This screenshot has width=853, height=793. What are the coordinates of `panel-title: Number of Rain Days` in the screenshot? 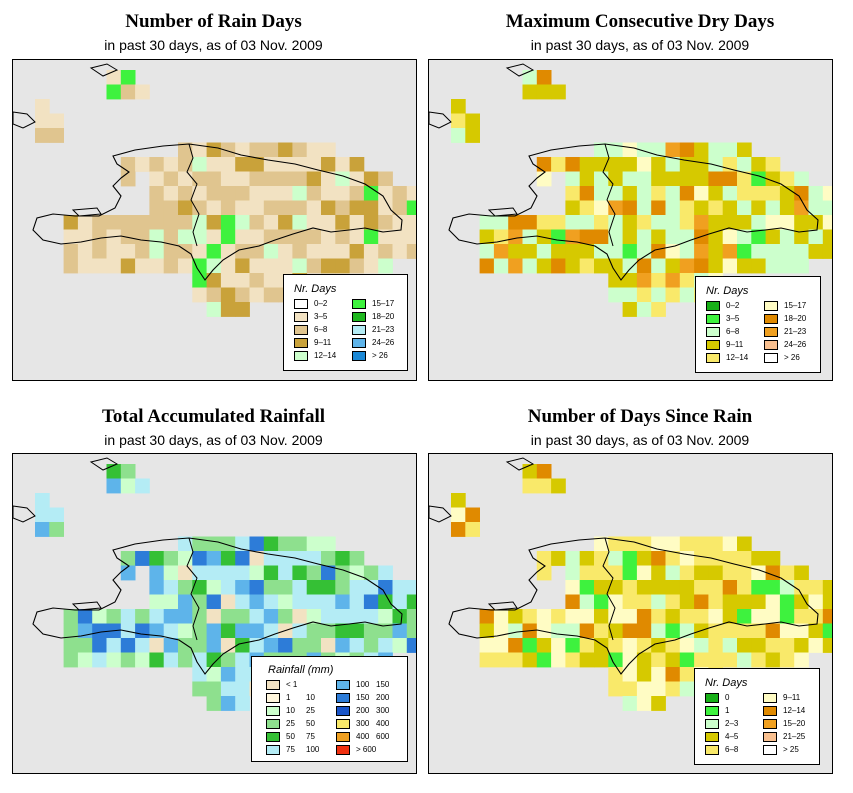 It's located at (213, 21).